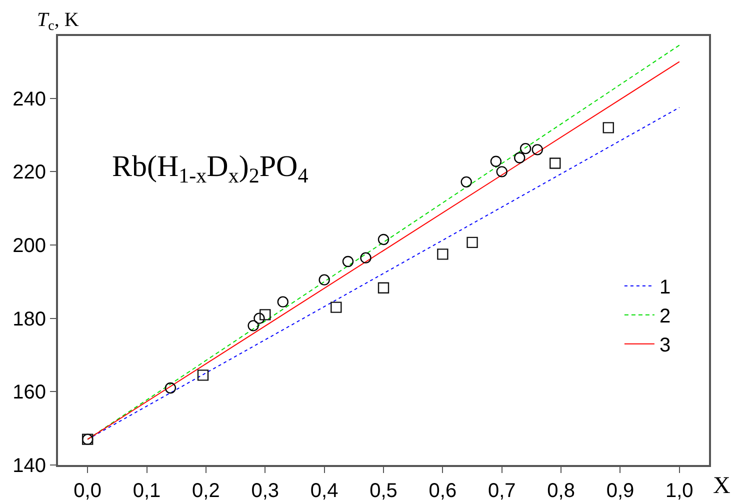  Describe the element at coordinates (324, 490) in the screenshot. I see `x-tick-label: 0,4` at that location.